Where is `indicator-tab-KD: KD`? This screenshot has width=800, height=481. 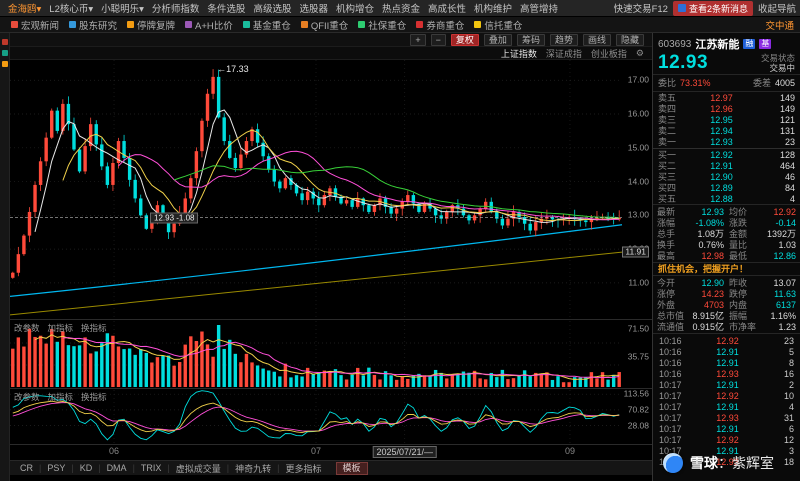
indicator-tab-KD: KD is located at coordinates (86, 468).